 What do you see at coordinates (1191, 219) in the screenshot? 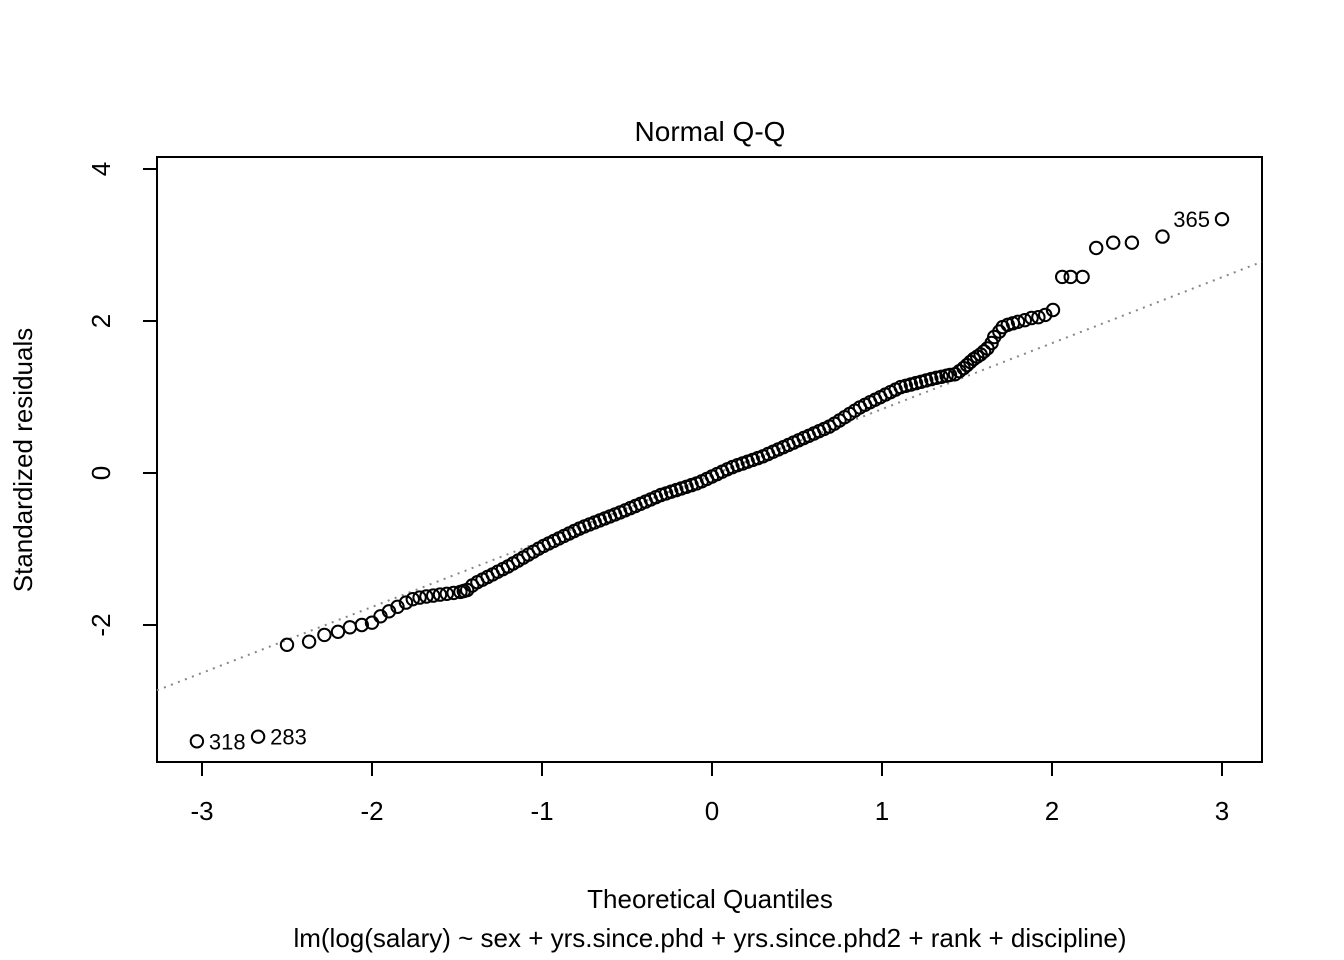
I see `outlier-label: 365` at bounding box center [1191, 219].